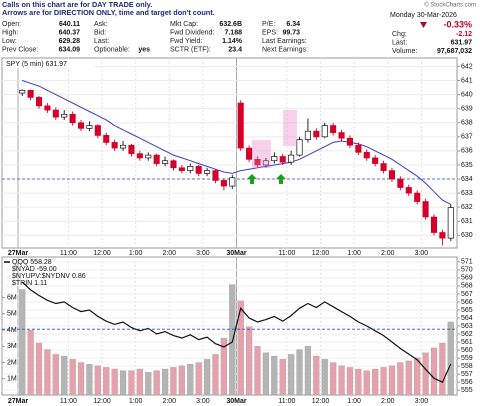 This screenshot has height=406, width=480. I want to click on field-label: Low:, so click(9, 41).